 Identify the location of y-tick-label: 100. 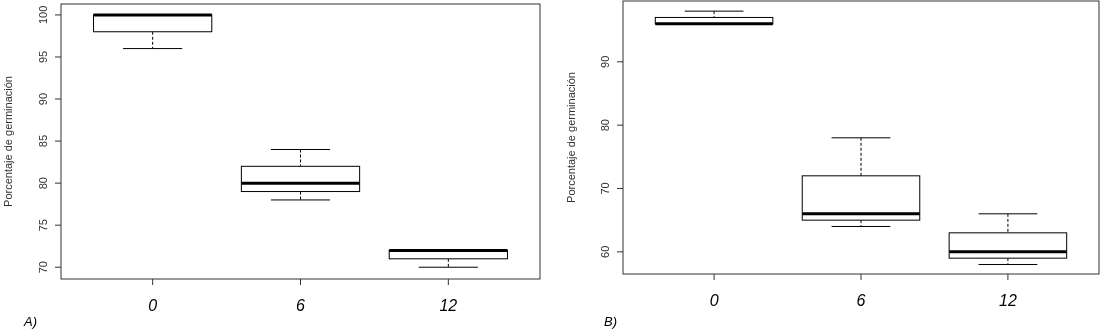
(43, 15).